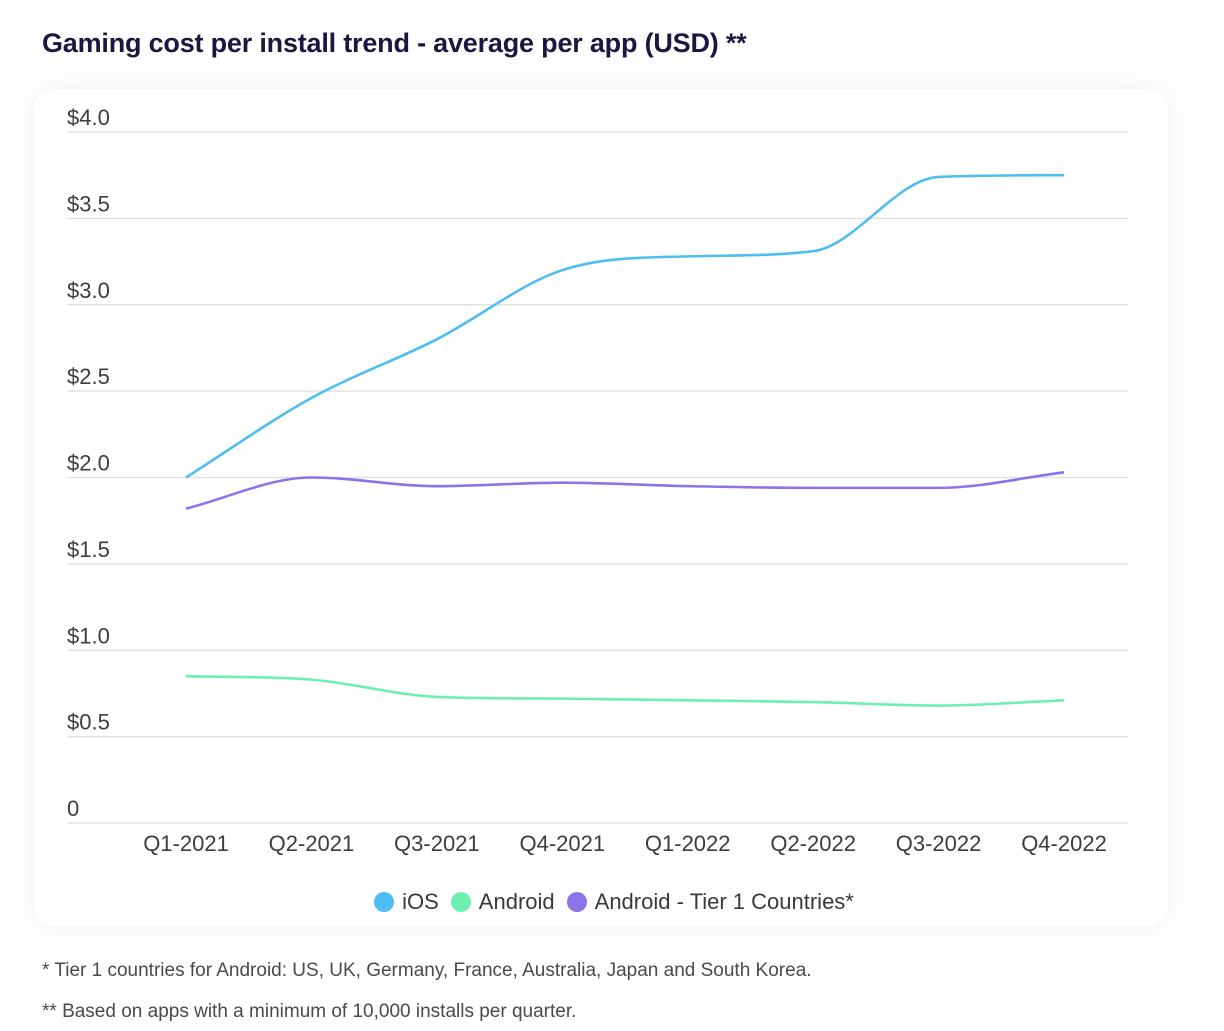  What do you see at coordinates (724, 901) in the screenshot?
I see `legend-label: Android - Tier 1 Countries*` at bounding box center [724, 901].